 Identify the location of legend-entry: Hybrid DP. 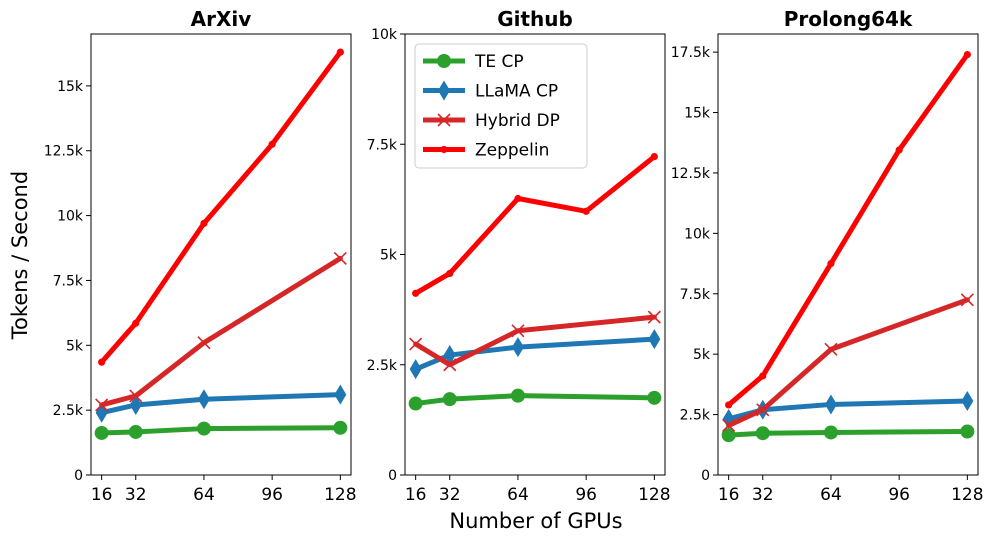
(491, 121).